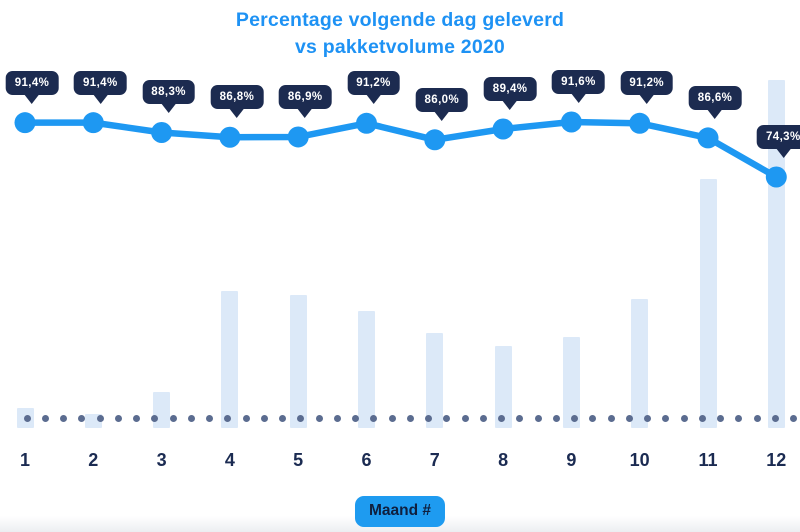  What do you see at coordinates (400, 47) in the screenshot?
I see `chart-title-line2: vs pakketvolume 2020` at bounding box center [400, 47].